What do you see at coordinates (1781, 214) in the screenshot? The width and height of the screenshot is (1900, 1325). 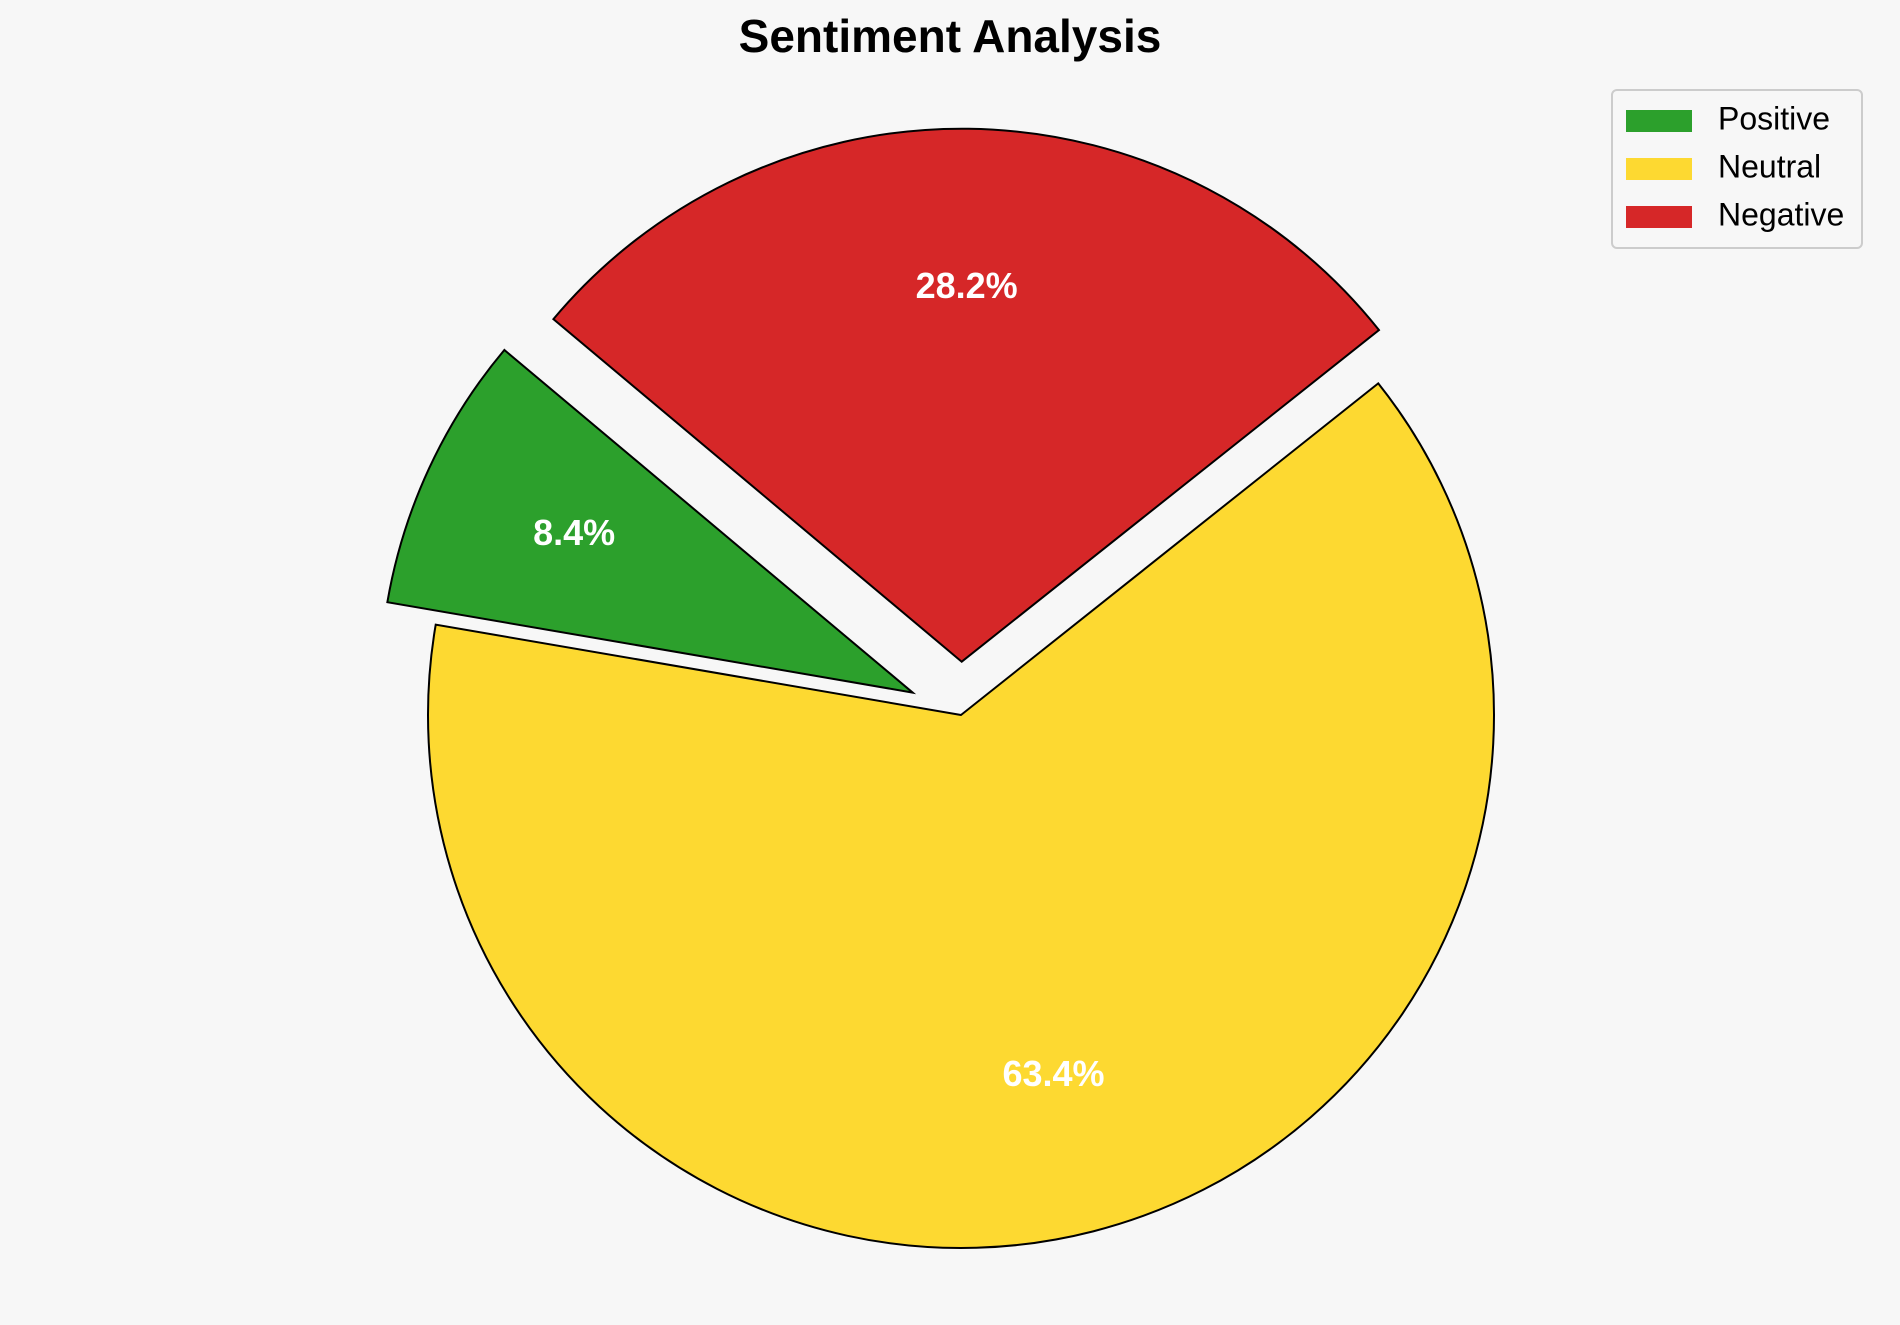 I see `legend-label: Negative` at bounding box center [1781, 214].